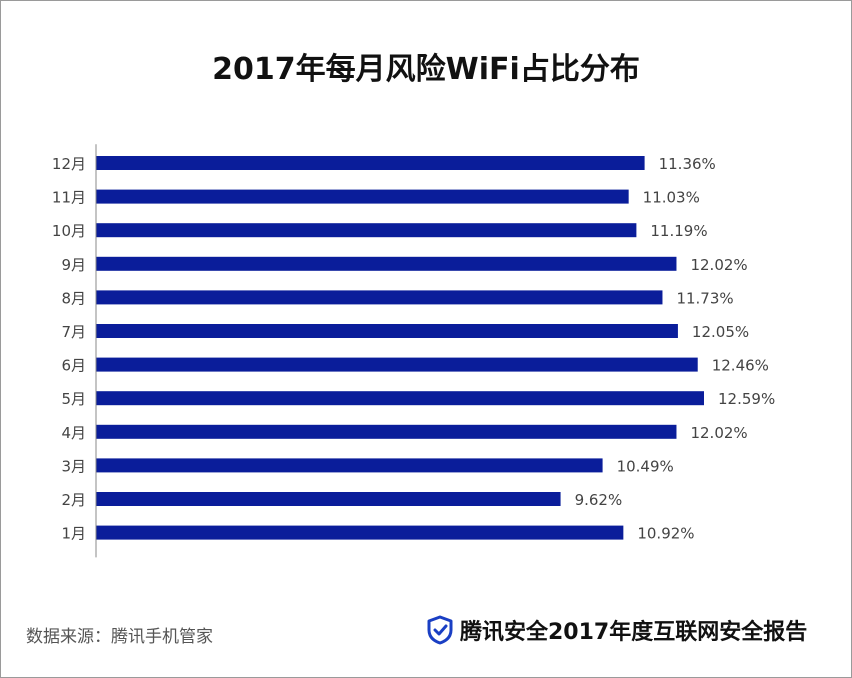 Image resolution: width=852 pixels, height=678 pixels. What do you see at coordinates (73, 399) in the screenshot?
I see `category-label: 5月` at bounding box center [73, 399].